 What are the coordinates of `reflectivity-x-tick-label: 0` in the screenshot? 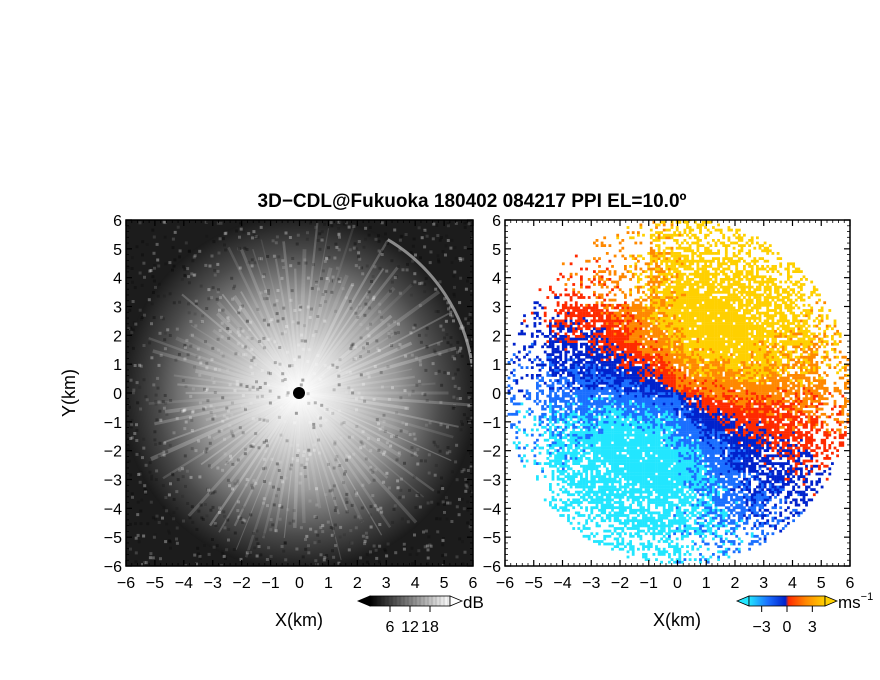 It's located at (299, 583).